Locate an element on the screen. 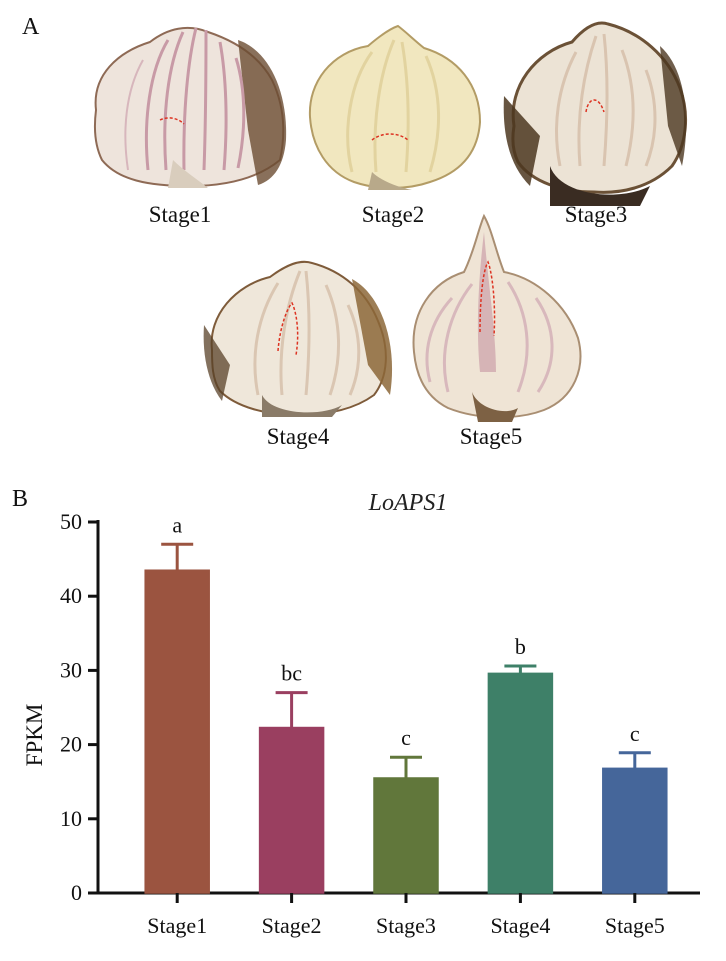  significance-label-stage3: c is located at coordinates (406, 737).